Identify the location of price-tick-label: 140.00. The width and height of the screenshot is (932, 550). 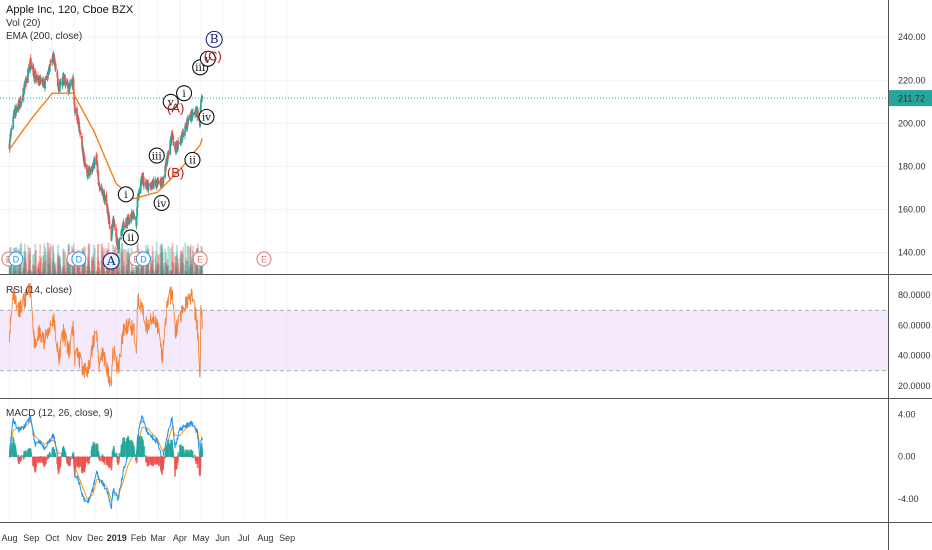
(912, 252).